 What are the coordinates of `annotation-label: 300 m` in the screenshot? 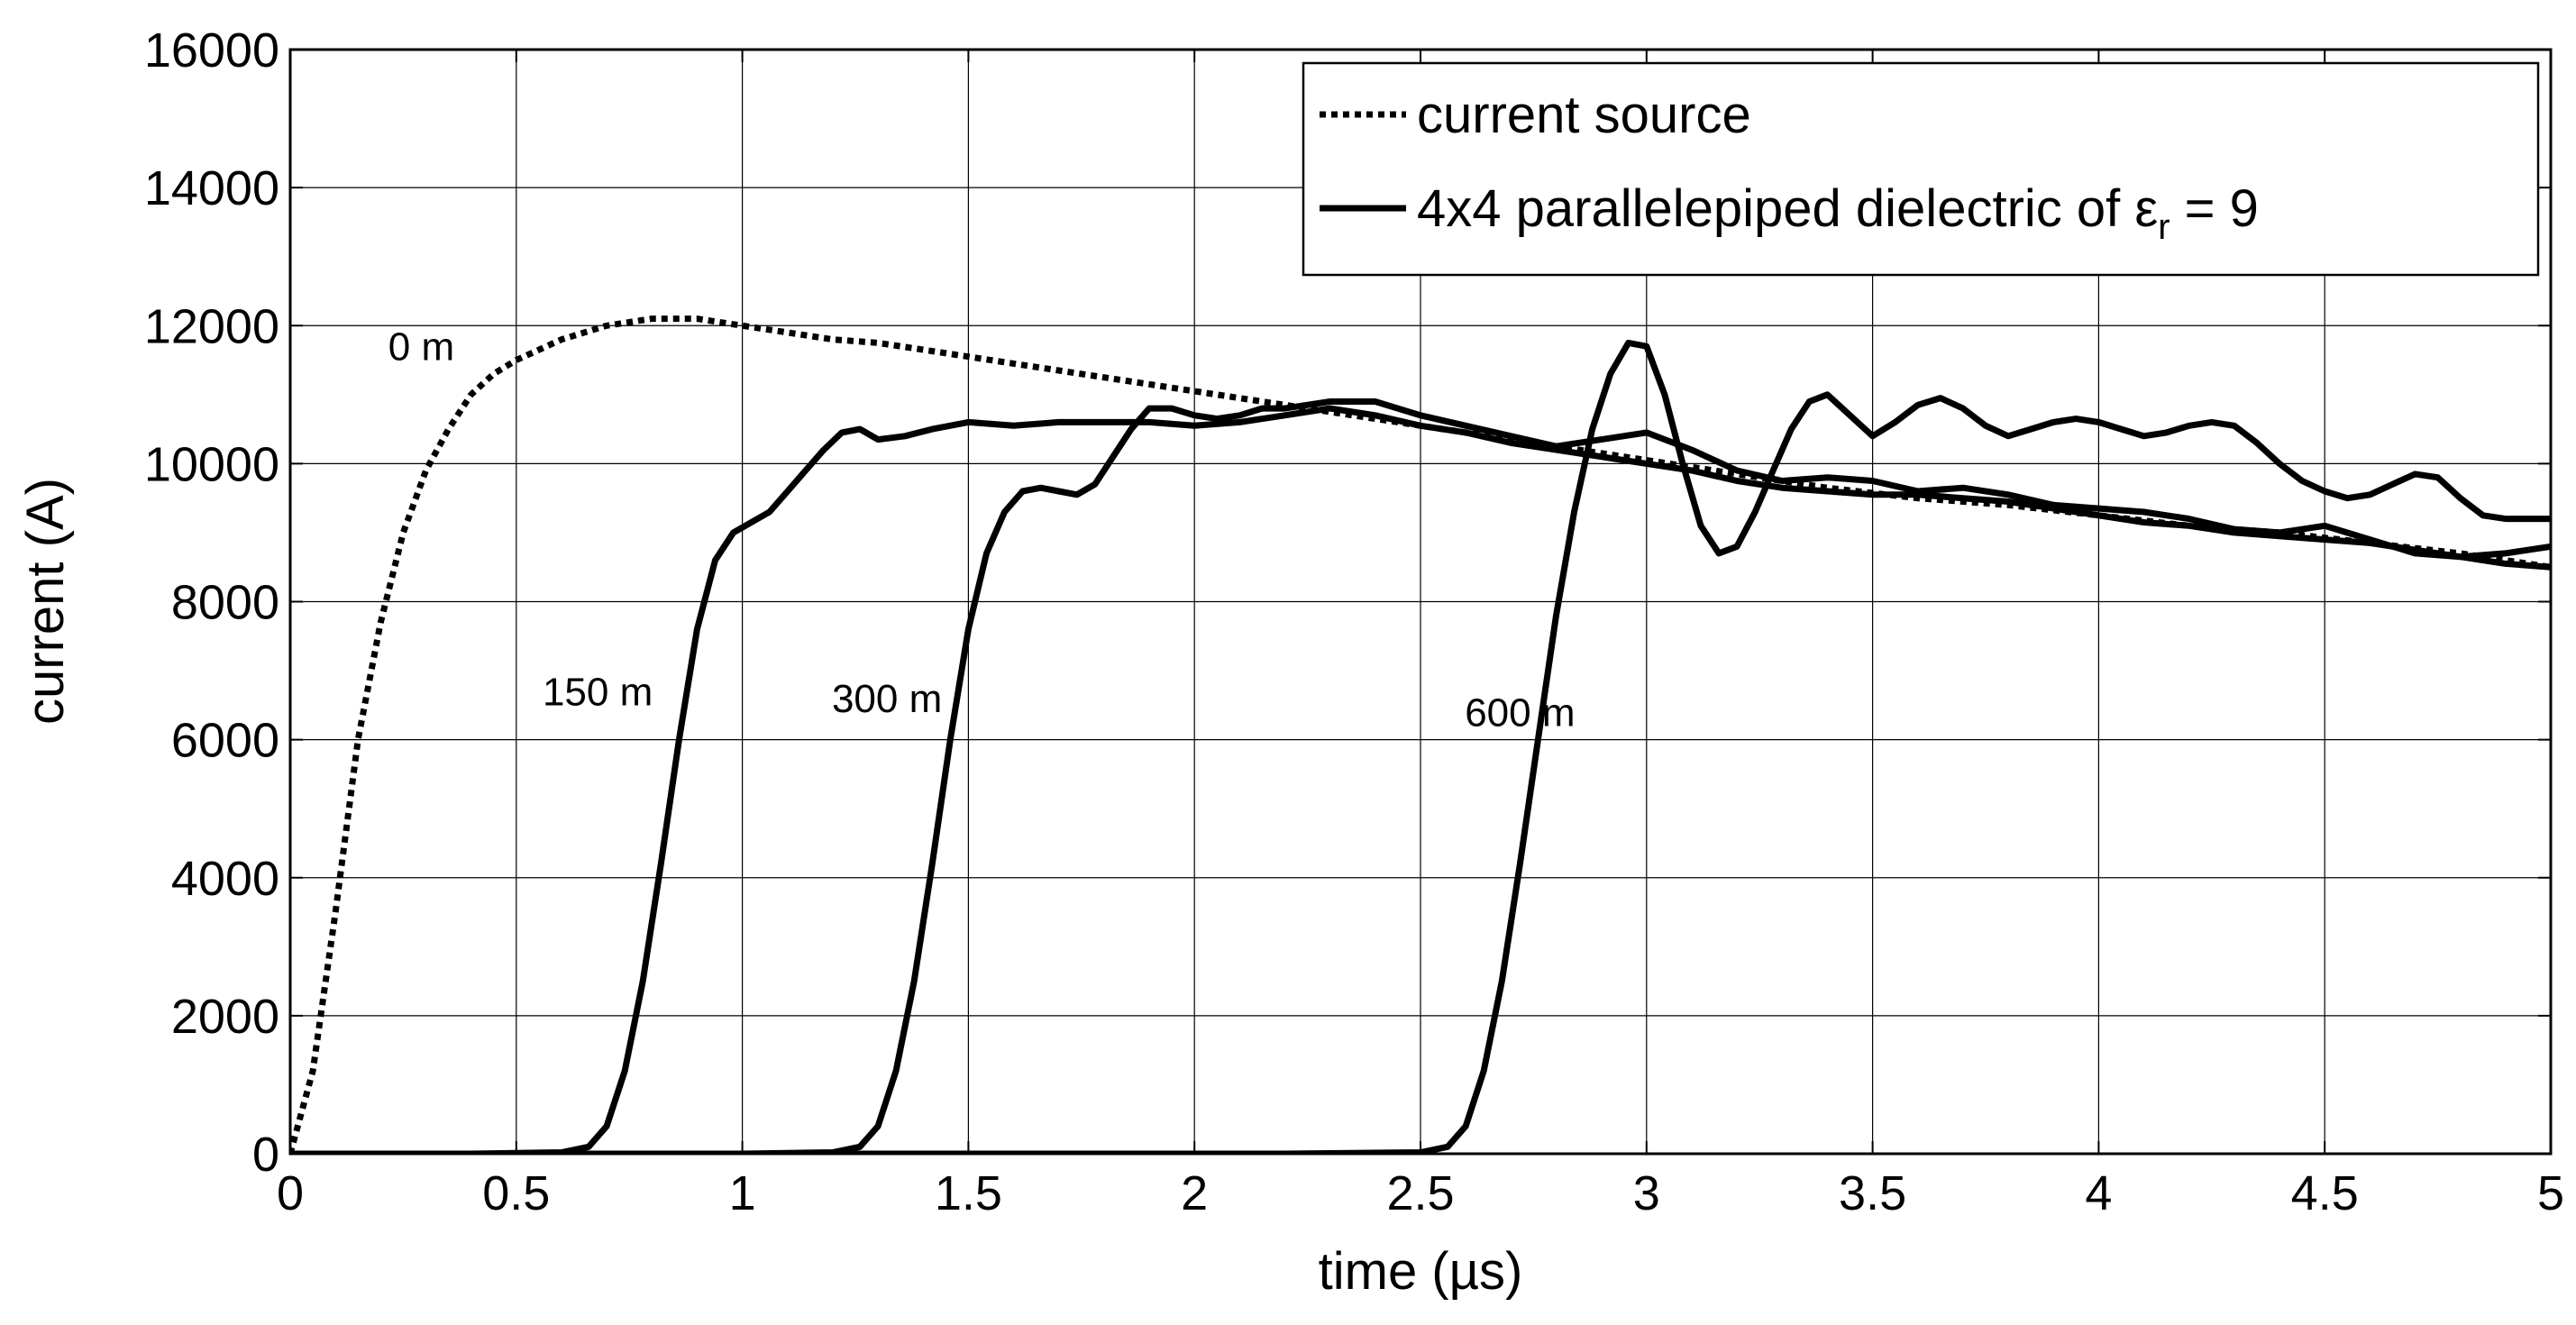 It's located at (887, 699).